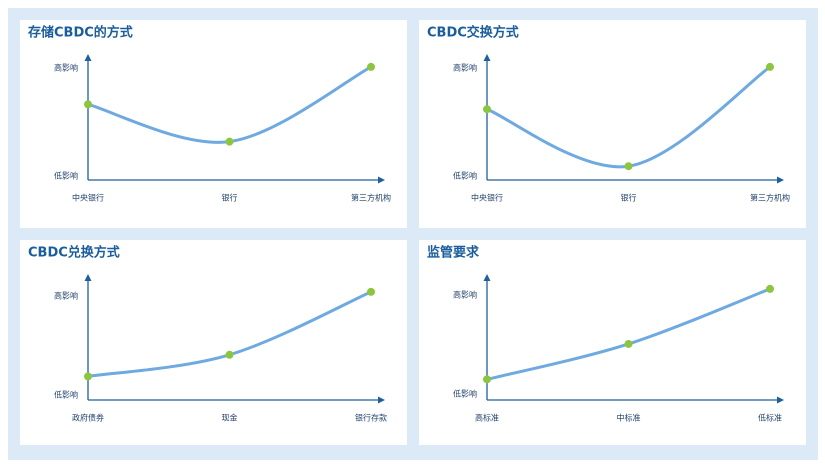  I want to click on chart-title: CBDC交换方式, so click(473, 33).